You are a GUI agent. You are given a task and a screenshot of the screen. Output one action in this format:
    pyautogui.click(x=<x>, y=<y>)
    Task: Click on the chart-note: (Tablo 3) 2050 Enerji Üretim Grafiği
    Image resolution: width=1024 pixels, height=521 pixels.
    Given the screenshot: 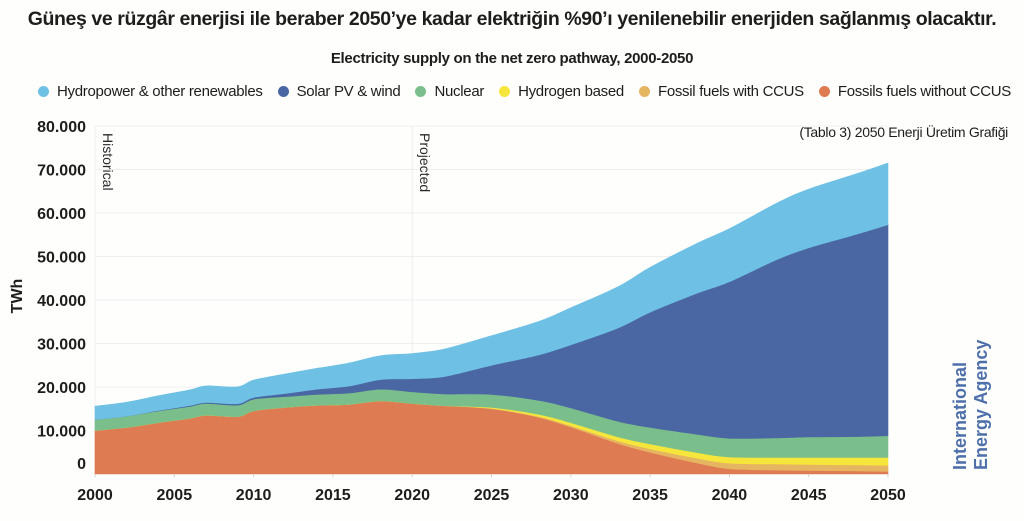 What is the action you would take?
    pyautogui.click(x=903, y=132)
    